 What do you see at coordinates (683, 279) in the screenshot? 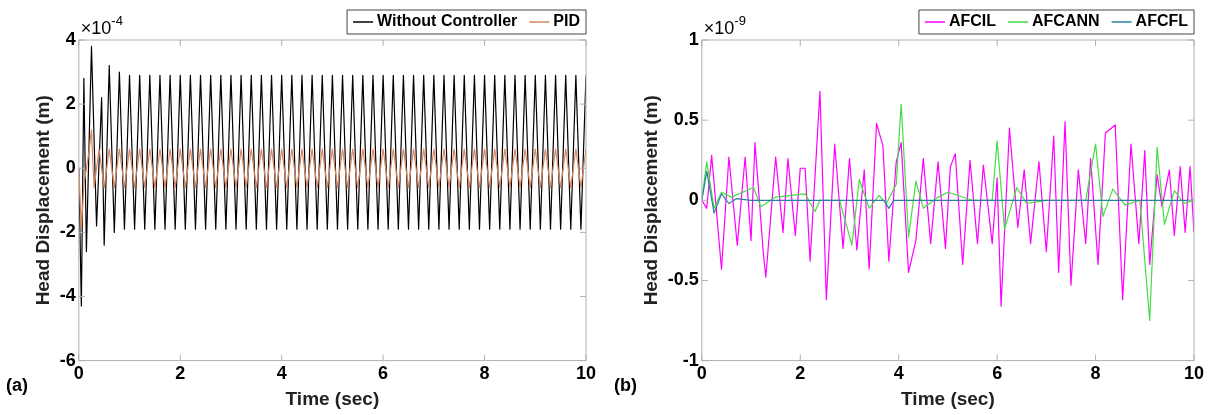
I see `y-tick-label: -0.5` at bounding box center [683, 279].